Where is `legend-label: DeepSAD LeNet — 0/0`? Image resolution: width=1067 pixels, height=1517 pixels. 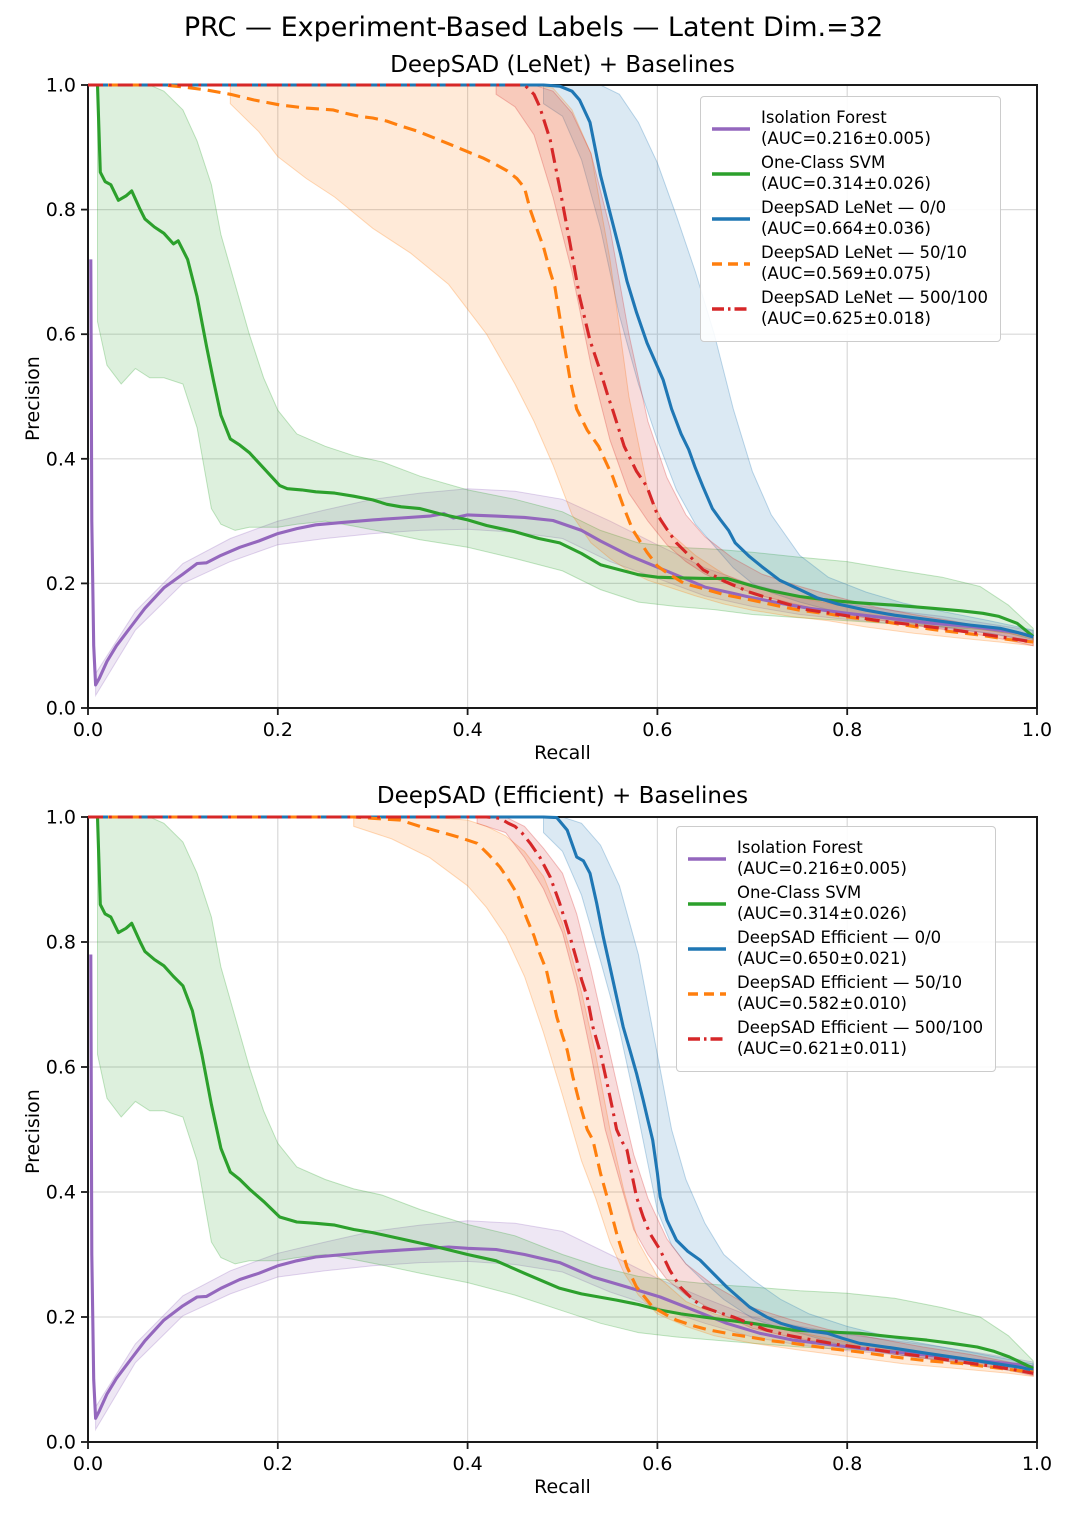 legend-label: DeepSAD LeNet — 0/0 is located at coordinates (854, 207).